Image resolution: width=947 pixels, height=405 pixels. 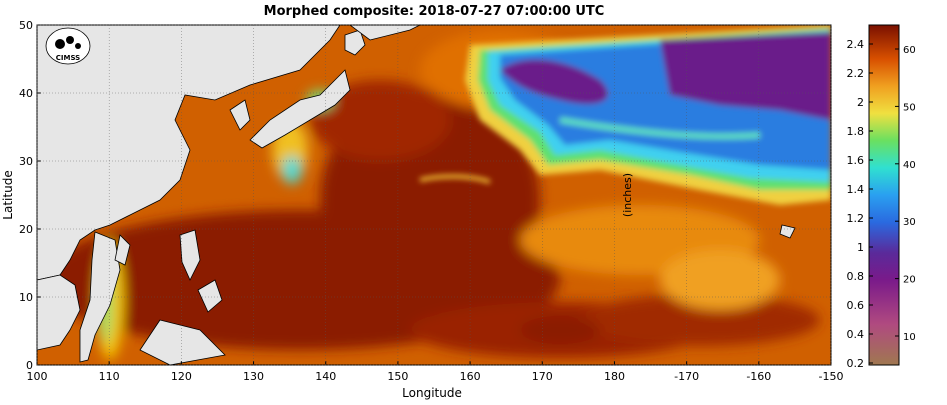 I want to click on y-tick-label: 30, so click(x=26, y=161).